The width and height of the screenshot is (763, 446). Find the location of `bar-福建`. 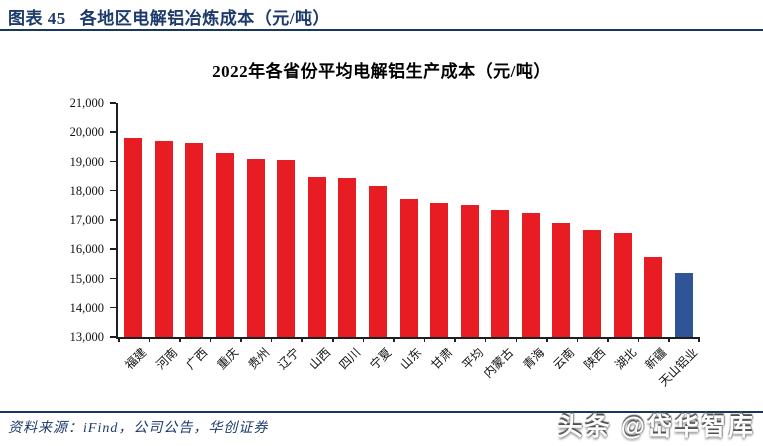

bar-福建 is located at coordinates (133, 237).